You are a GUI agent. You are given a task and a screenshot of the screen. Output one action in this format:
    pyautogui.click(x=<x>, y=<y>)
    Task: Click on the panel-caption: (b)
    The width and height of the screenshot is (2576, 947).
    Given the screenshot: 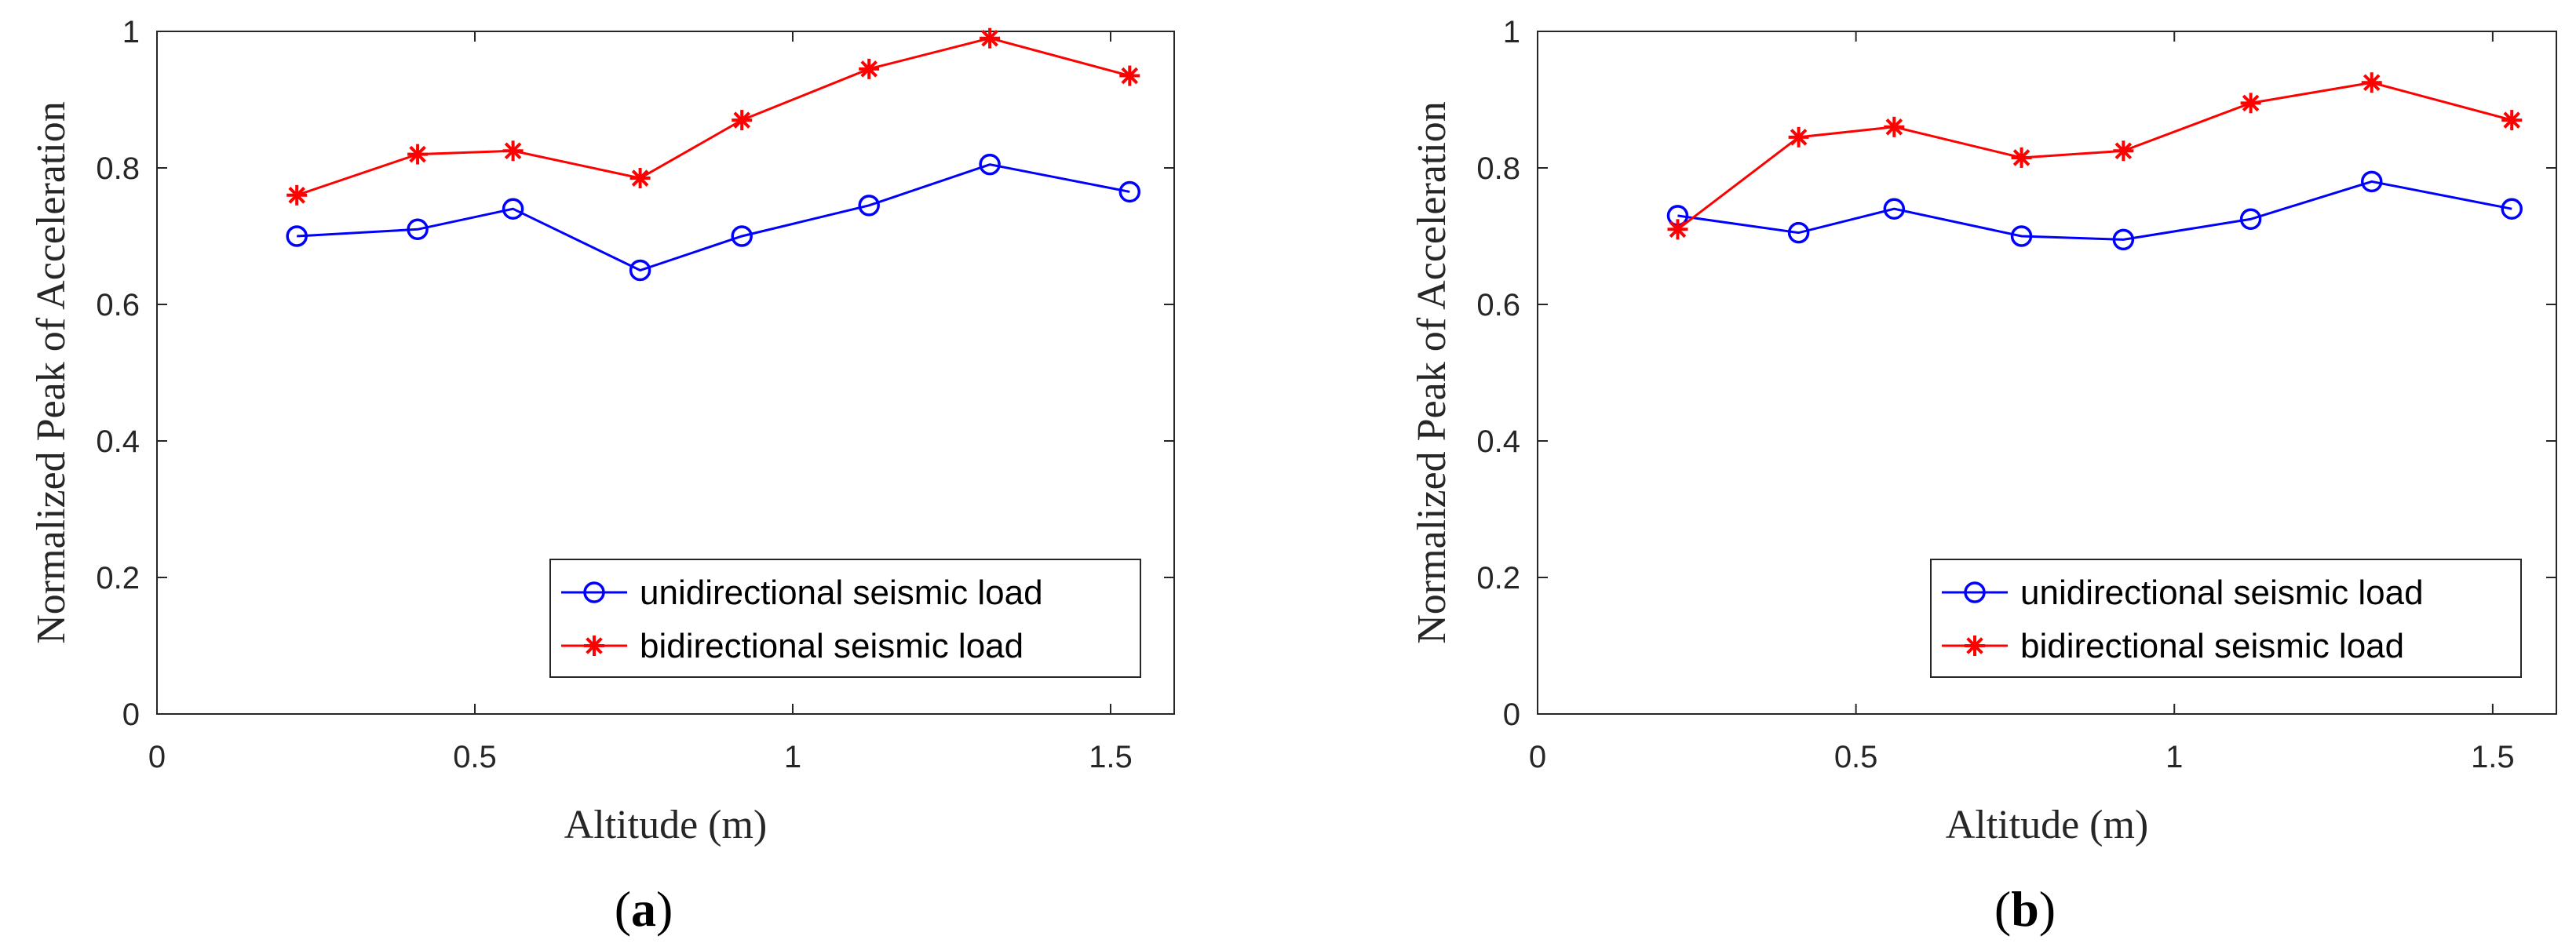 What is the action you would take?
    pyautogui.click(x=2025, y=909)
    